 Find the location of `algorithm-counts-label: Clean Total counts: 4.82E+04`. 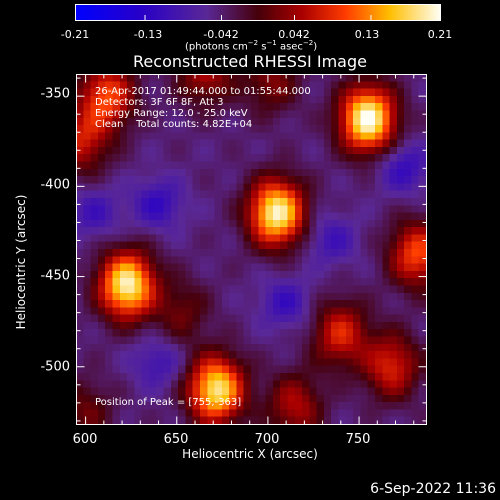

algorithm-counts-label: Clean Total counts: 4.82E+04 is located at coordinates (174, 124).